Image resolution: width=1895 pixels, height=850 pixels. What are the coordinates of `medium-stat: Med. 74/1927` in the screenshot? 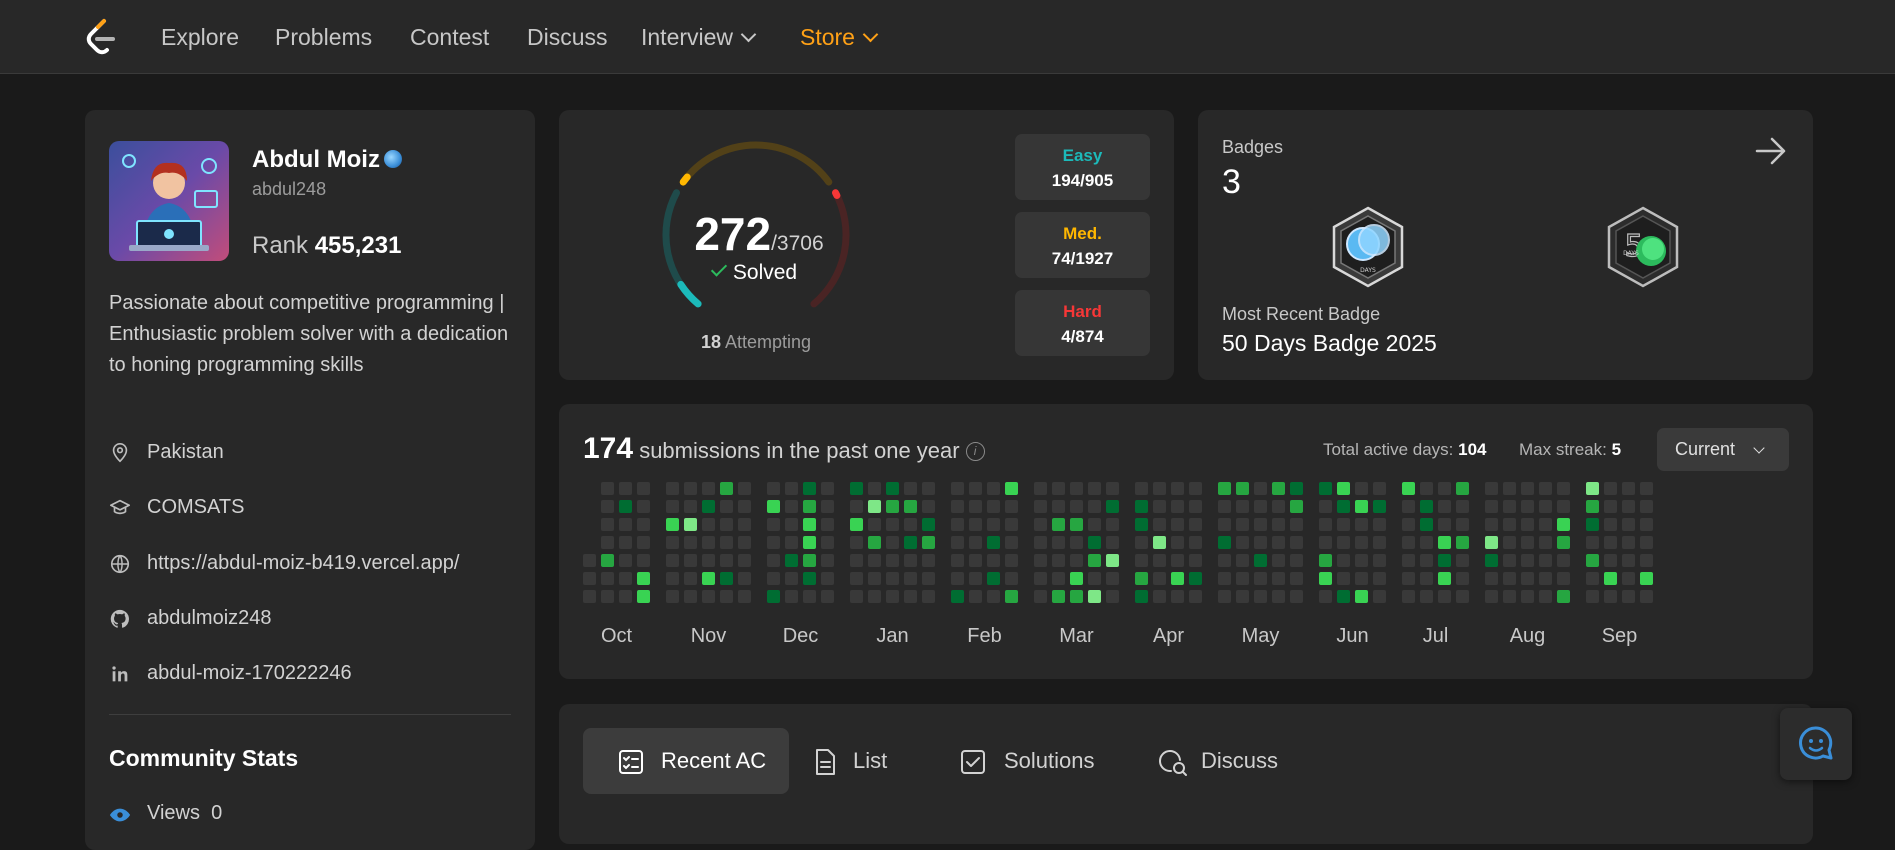 It's located at (1082, 245).